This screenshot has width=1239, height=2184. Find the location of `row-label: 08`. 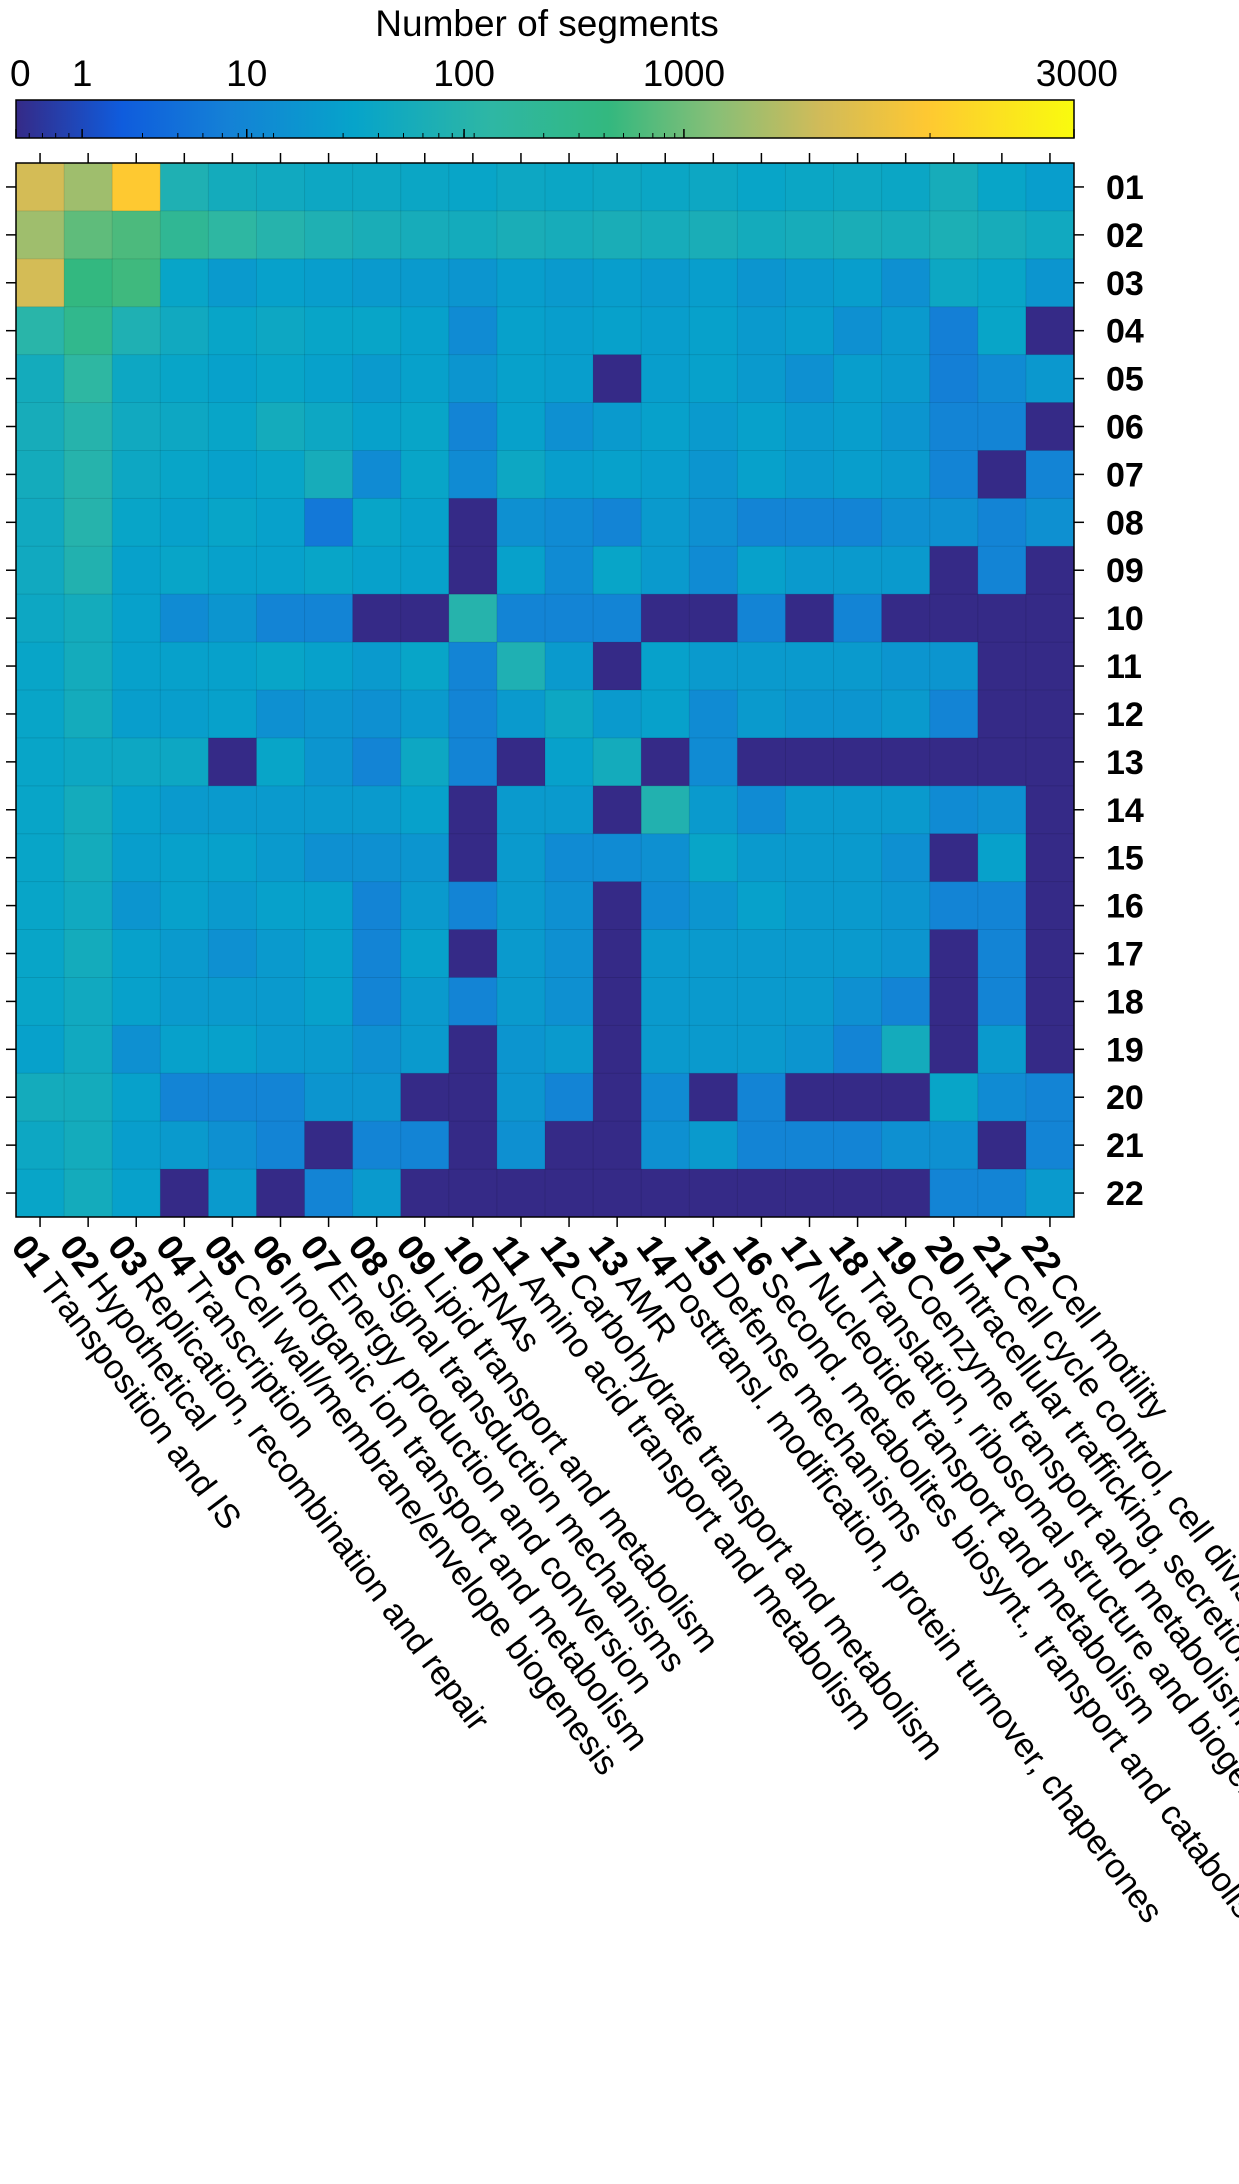

row-label: 08 is located at coordinates (1125, 523).